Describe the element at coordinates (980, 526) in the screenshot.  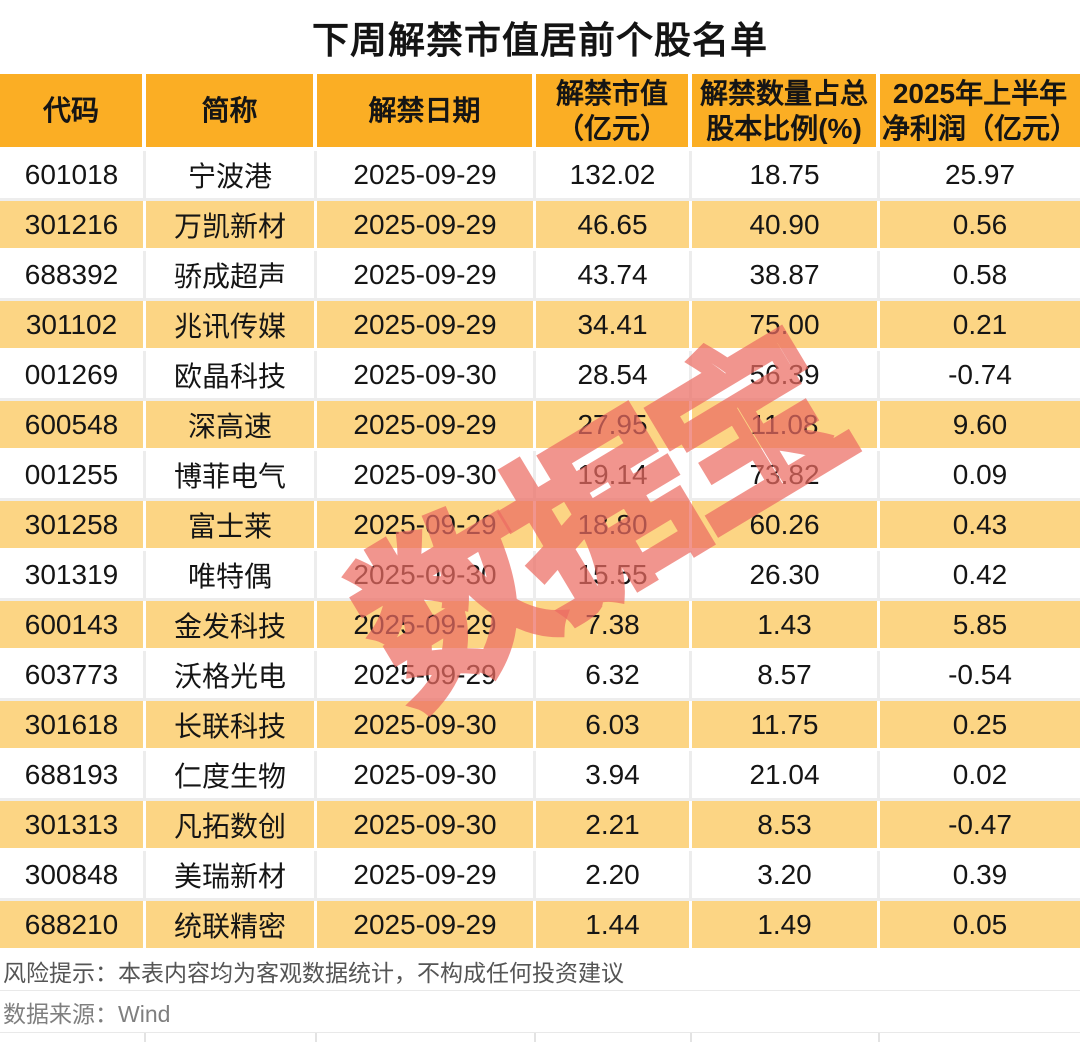
I see `cell-net-profit: 0.43` at that location.